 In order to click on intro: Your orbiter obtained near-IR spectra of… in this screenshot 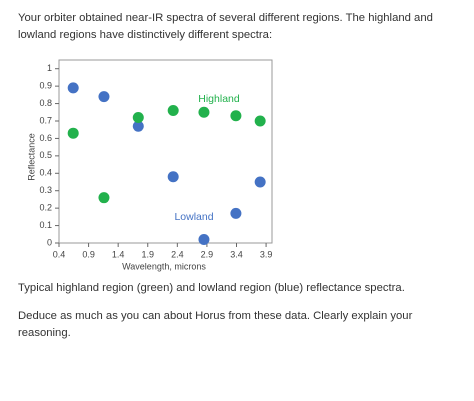, I will do `click(225, 26)`.